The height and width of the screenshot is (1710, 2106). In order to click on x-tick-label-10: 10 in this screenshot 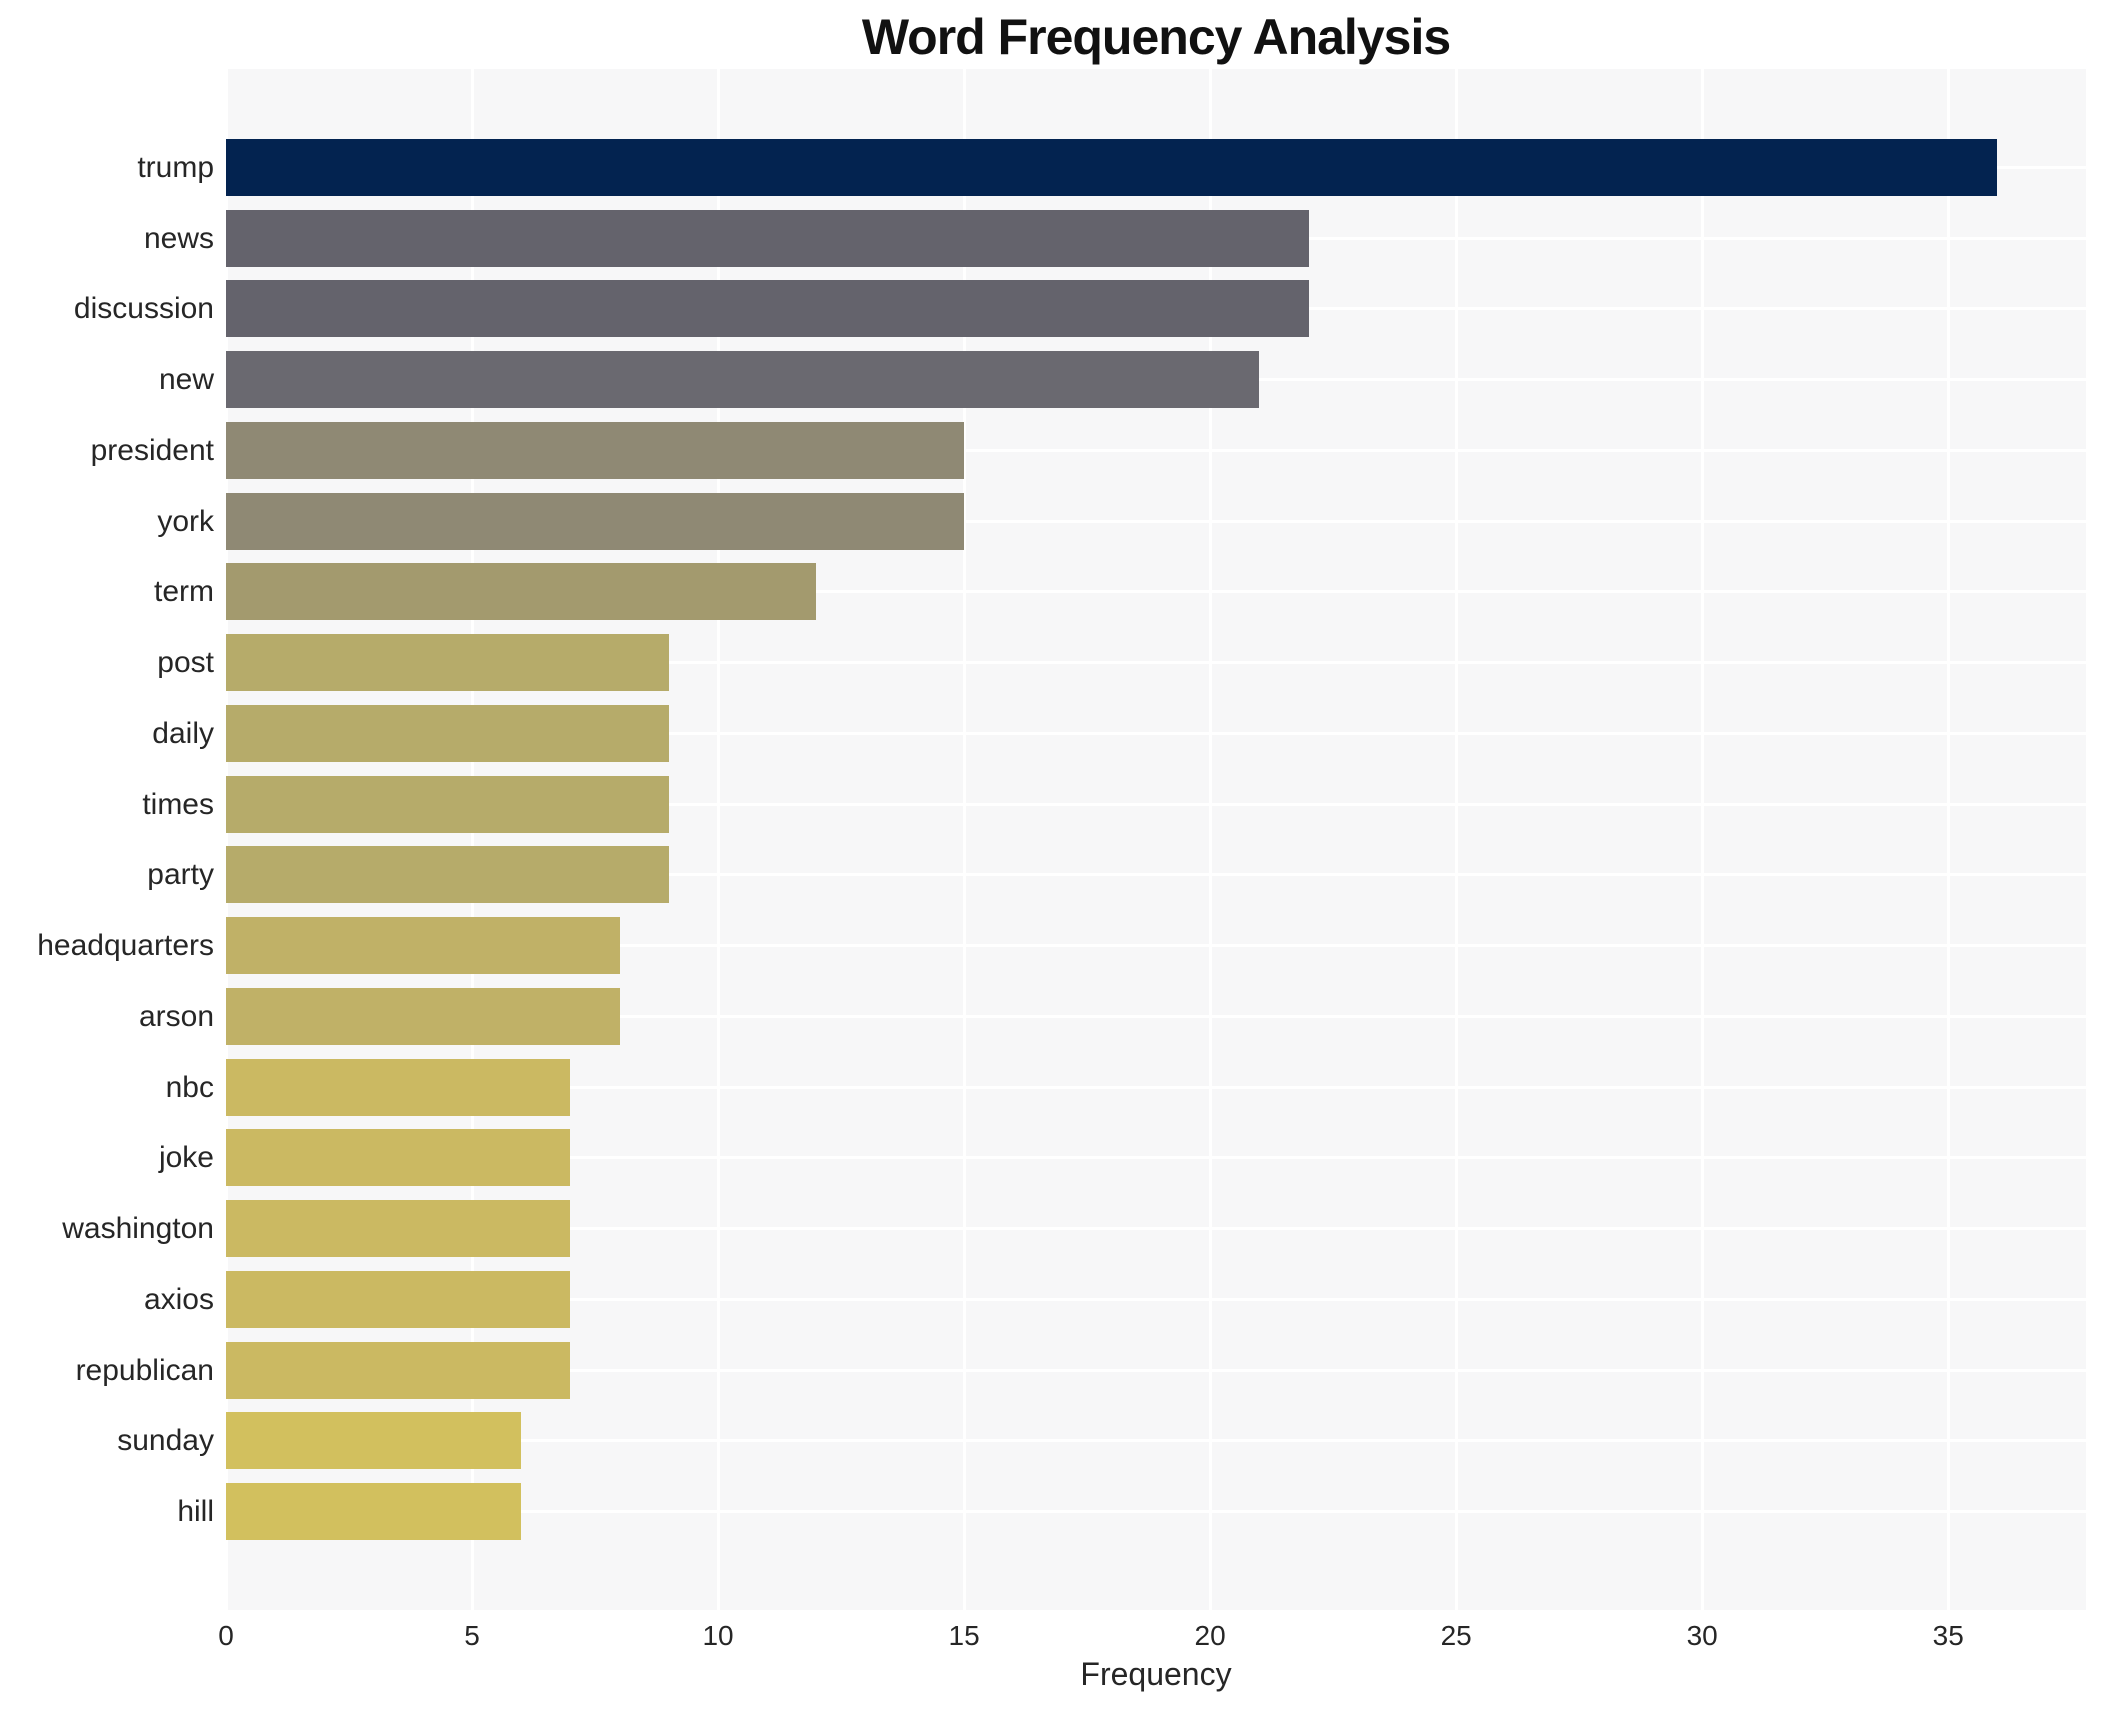, I will do `click(718, 1635)`.